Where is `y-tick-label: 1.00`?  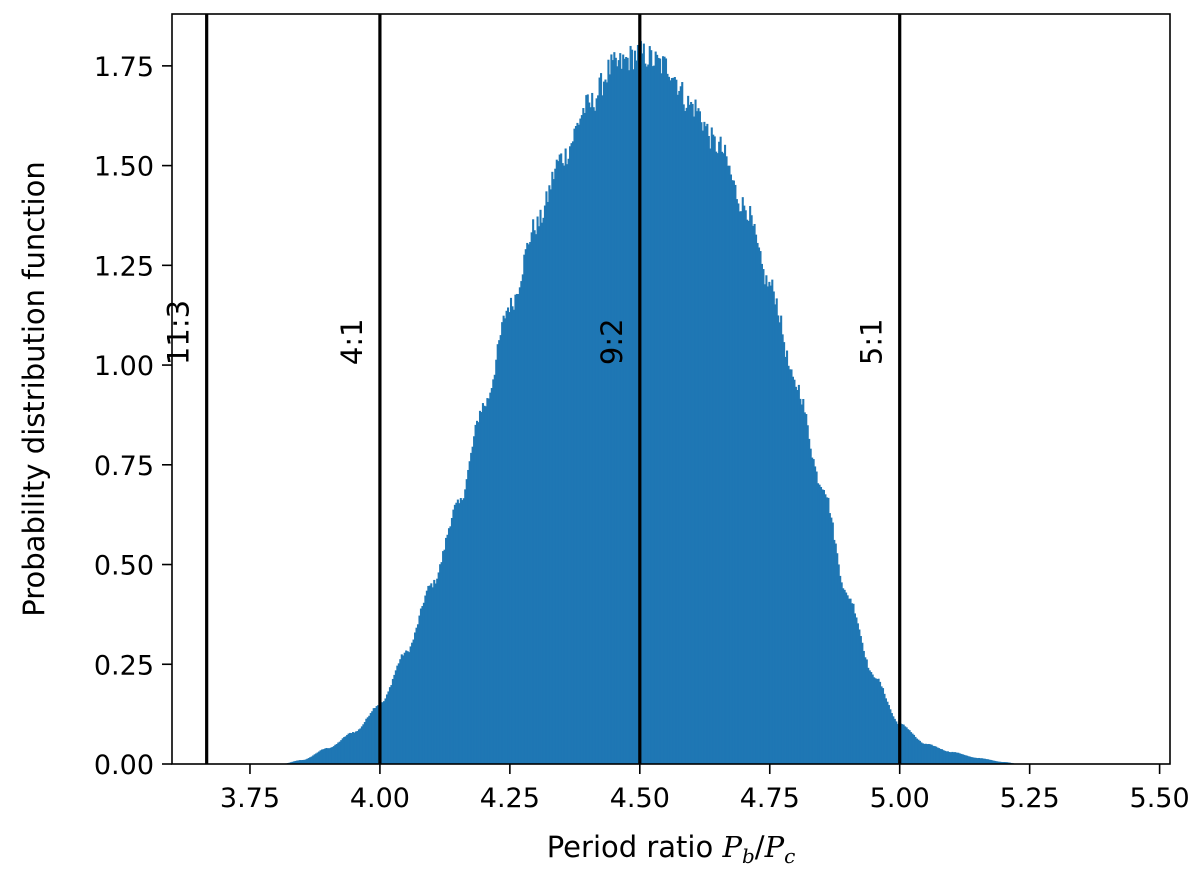 y-tick-label: 1.00 is located at coordinates (124, 366).